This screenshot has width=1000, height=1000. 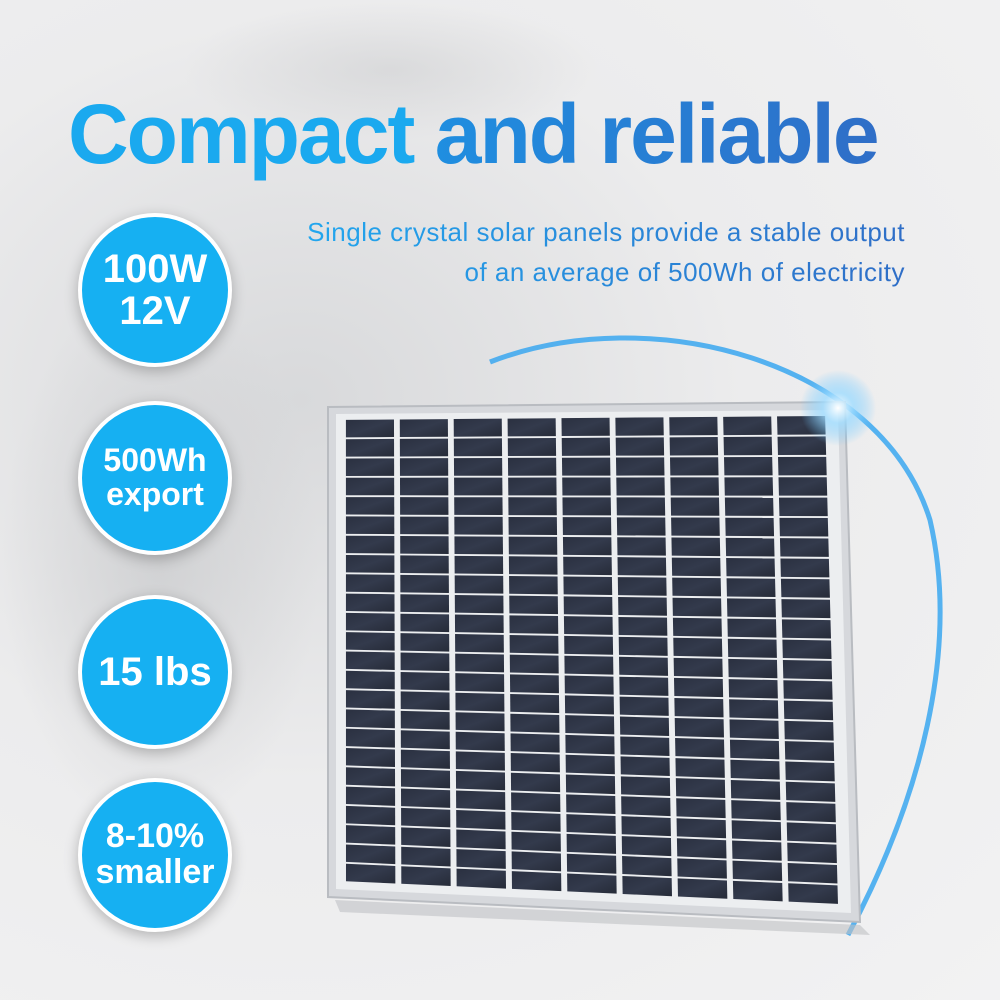 What do you see at coordinates (602, 917) in the screenshot?
I see `panel-shadow` at bounding box center [602, 917].